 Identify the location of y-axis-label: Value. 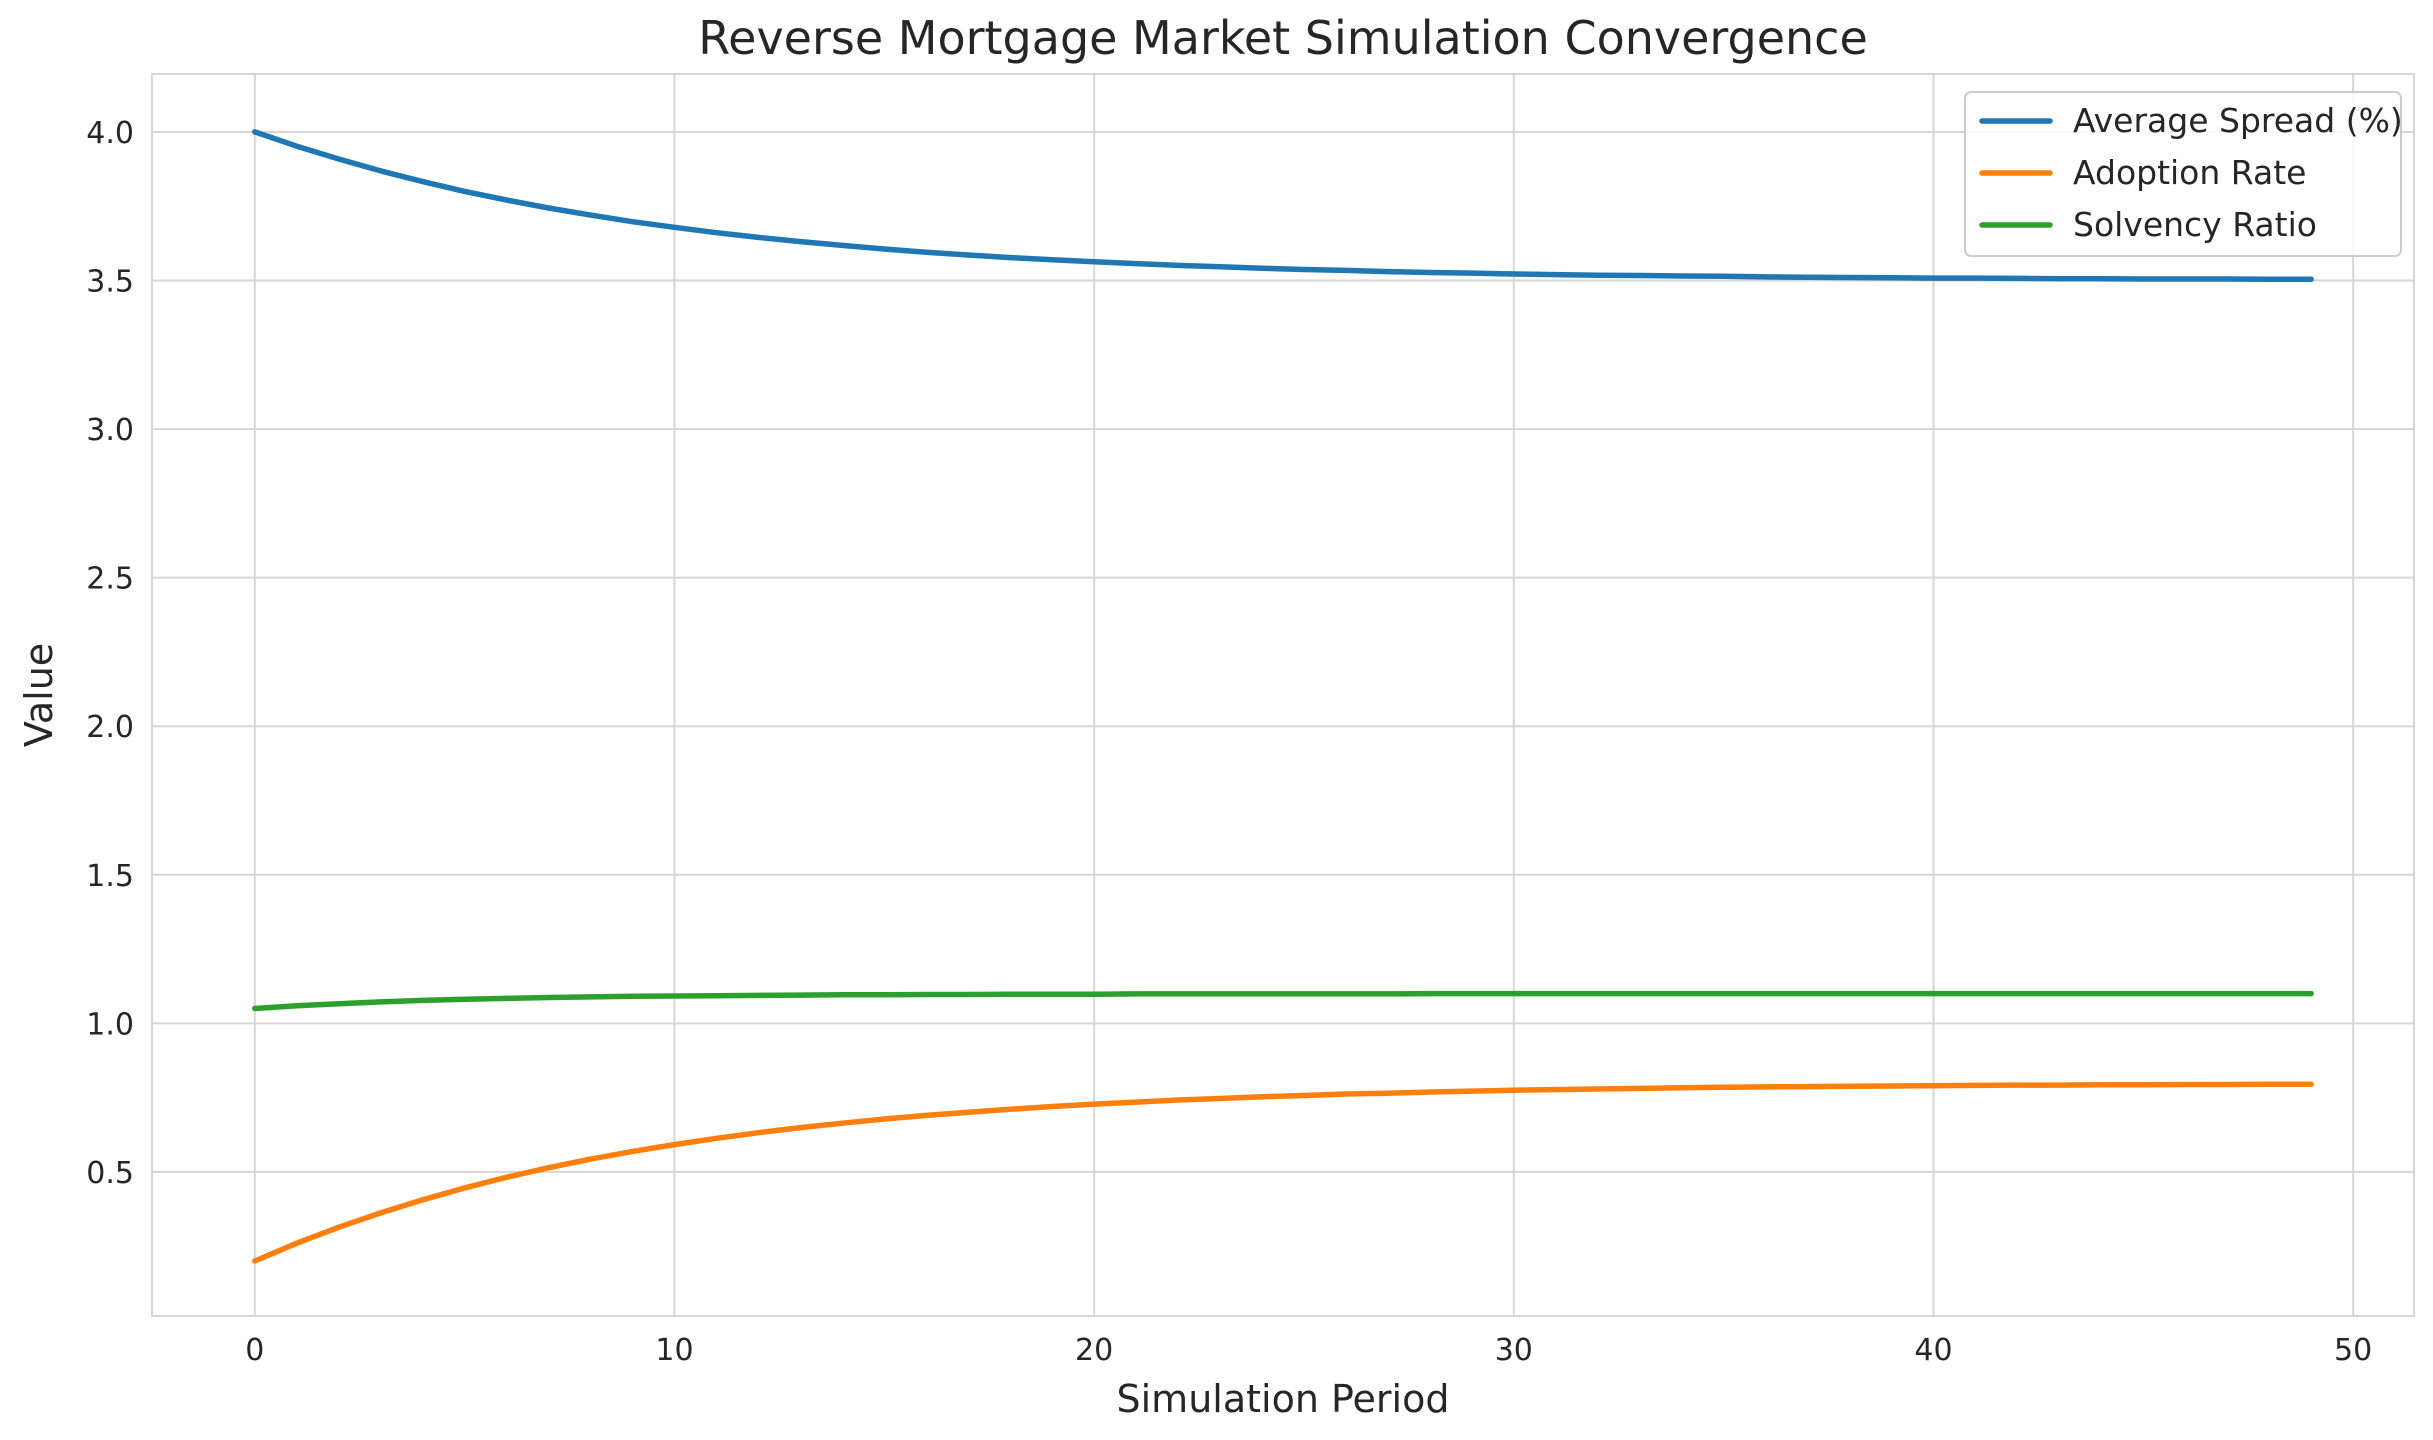
(39, 695).